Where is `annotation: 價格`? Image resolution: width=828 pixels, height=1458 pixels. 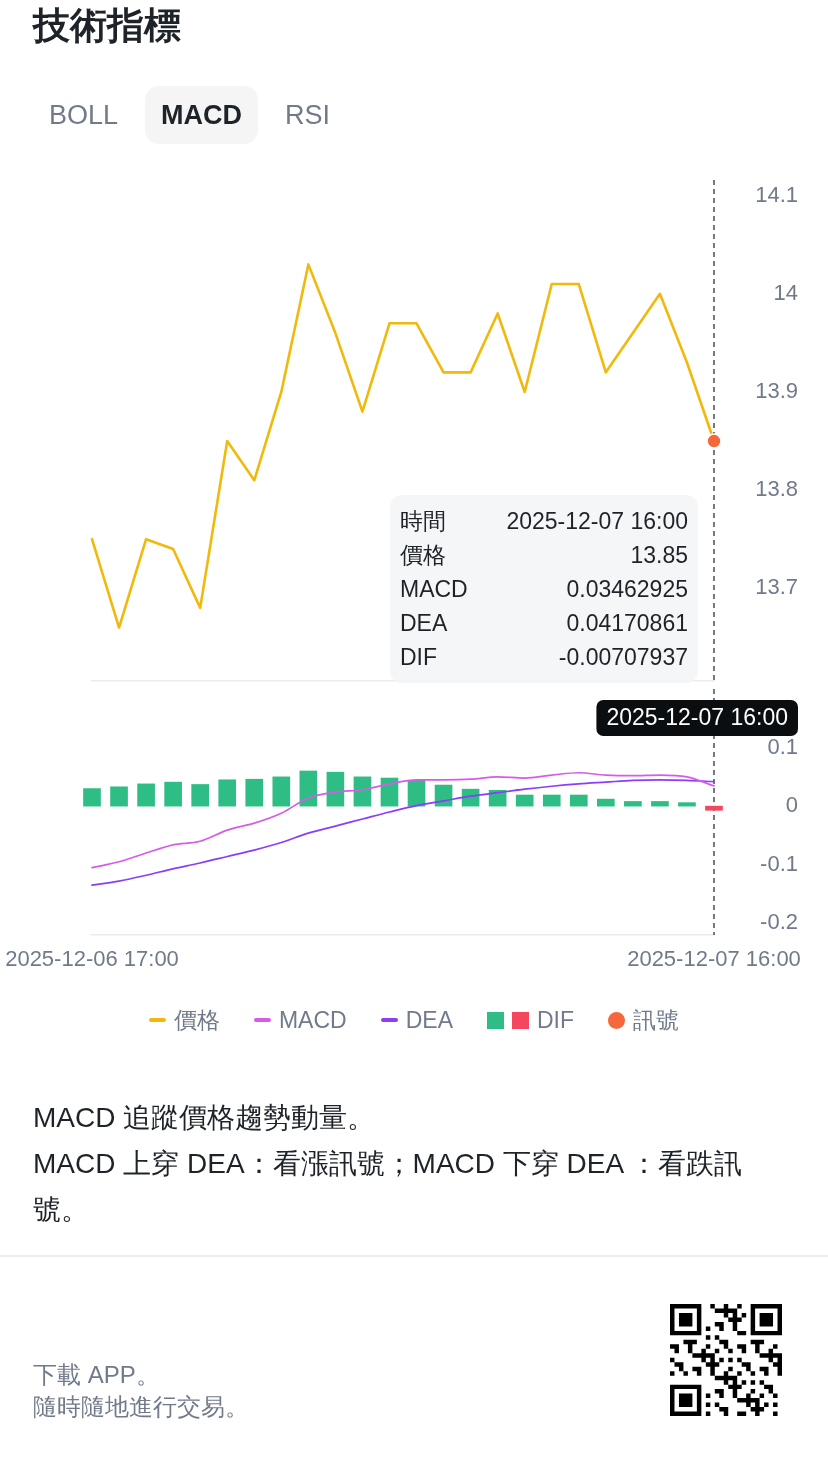
annotation: 價格 is located at coordinates (423, 555).